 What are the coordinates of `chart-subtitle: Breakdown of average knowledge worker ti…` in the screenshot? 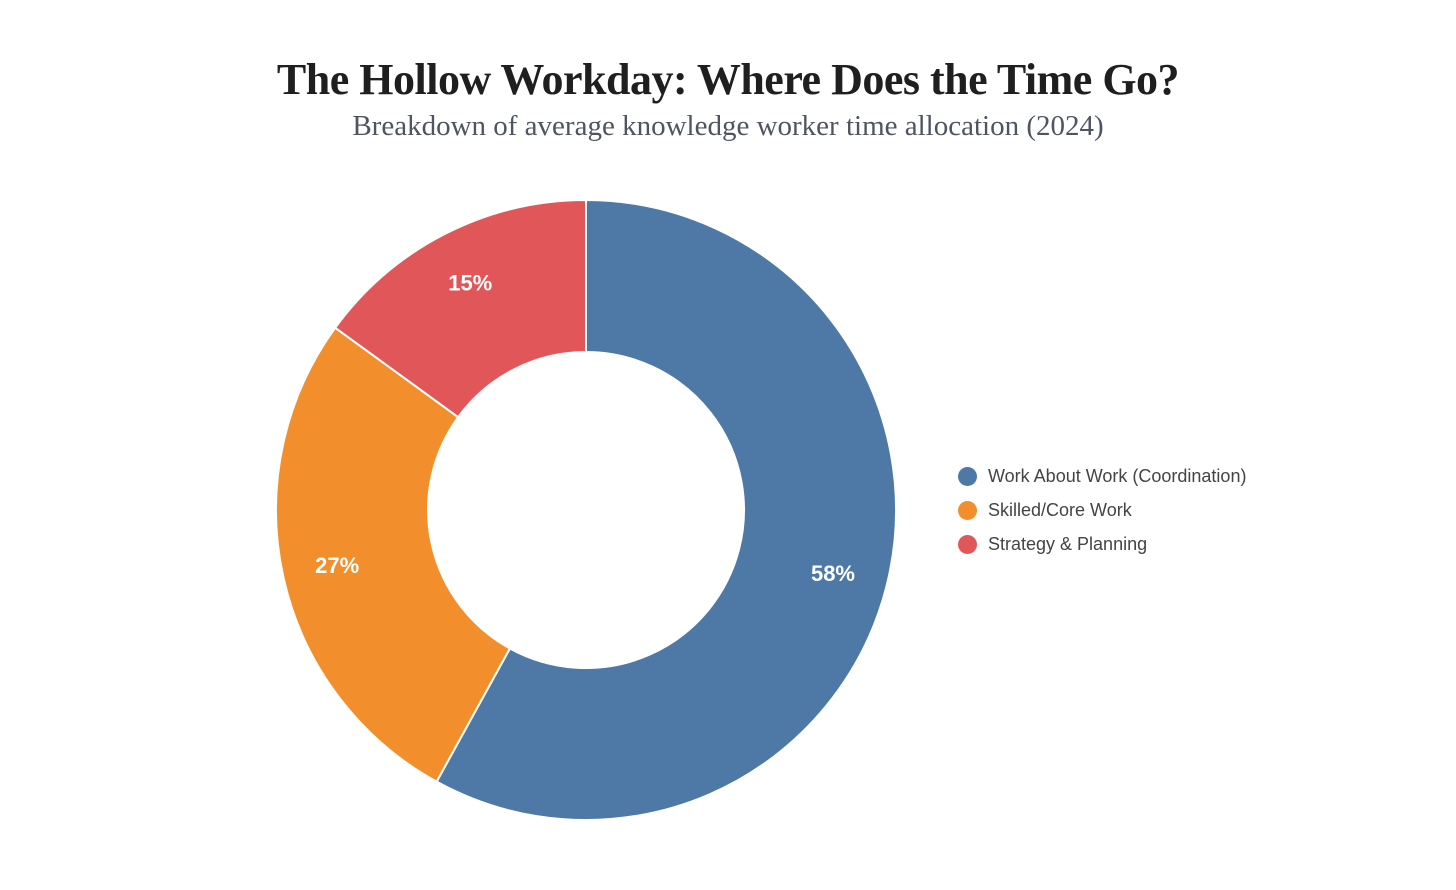 It's located at (728, 126).